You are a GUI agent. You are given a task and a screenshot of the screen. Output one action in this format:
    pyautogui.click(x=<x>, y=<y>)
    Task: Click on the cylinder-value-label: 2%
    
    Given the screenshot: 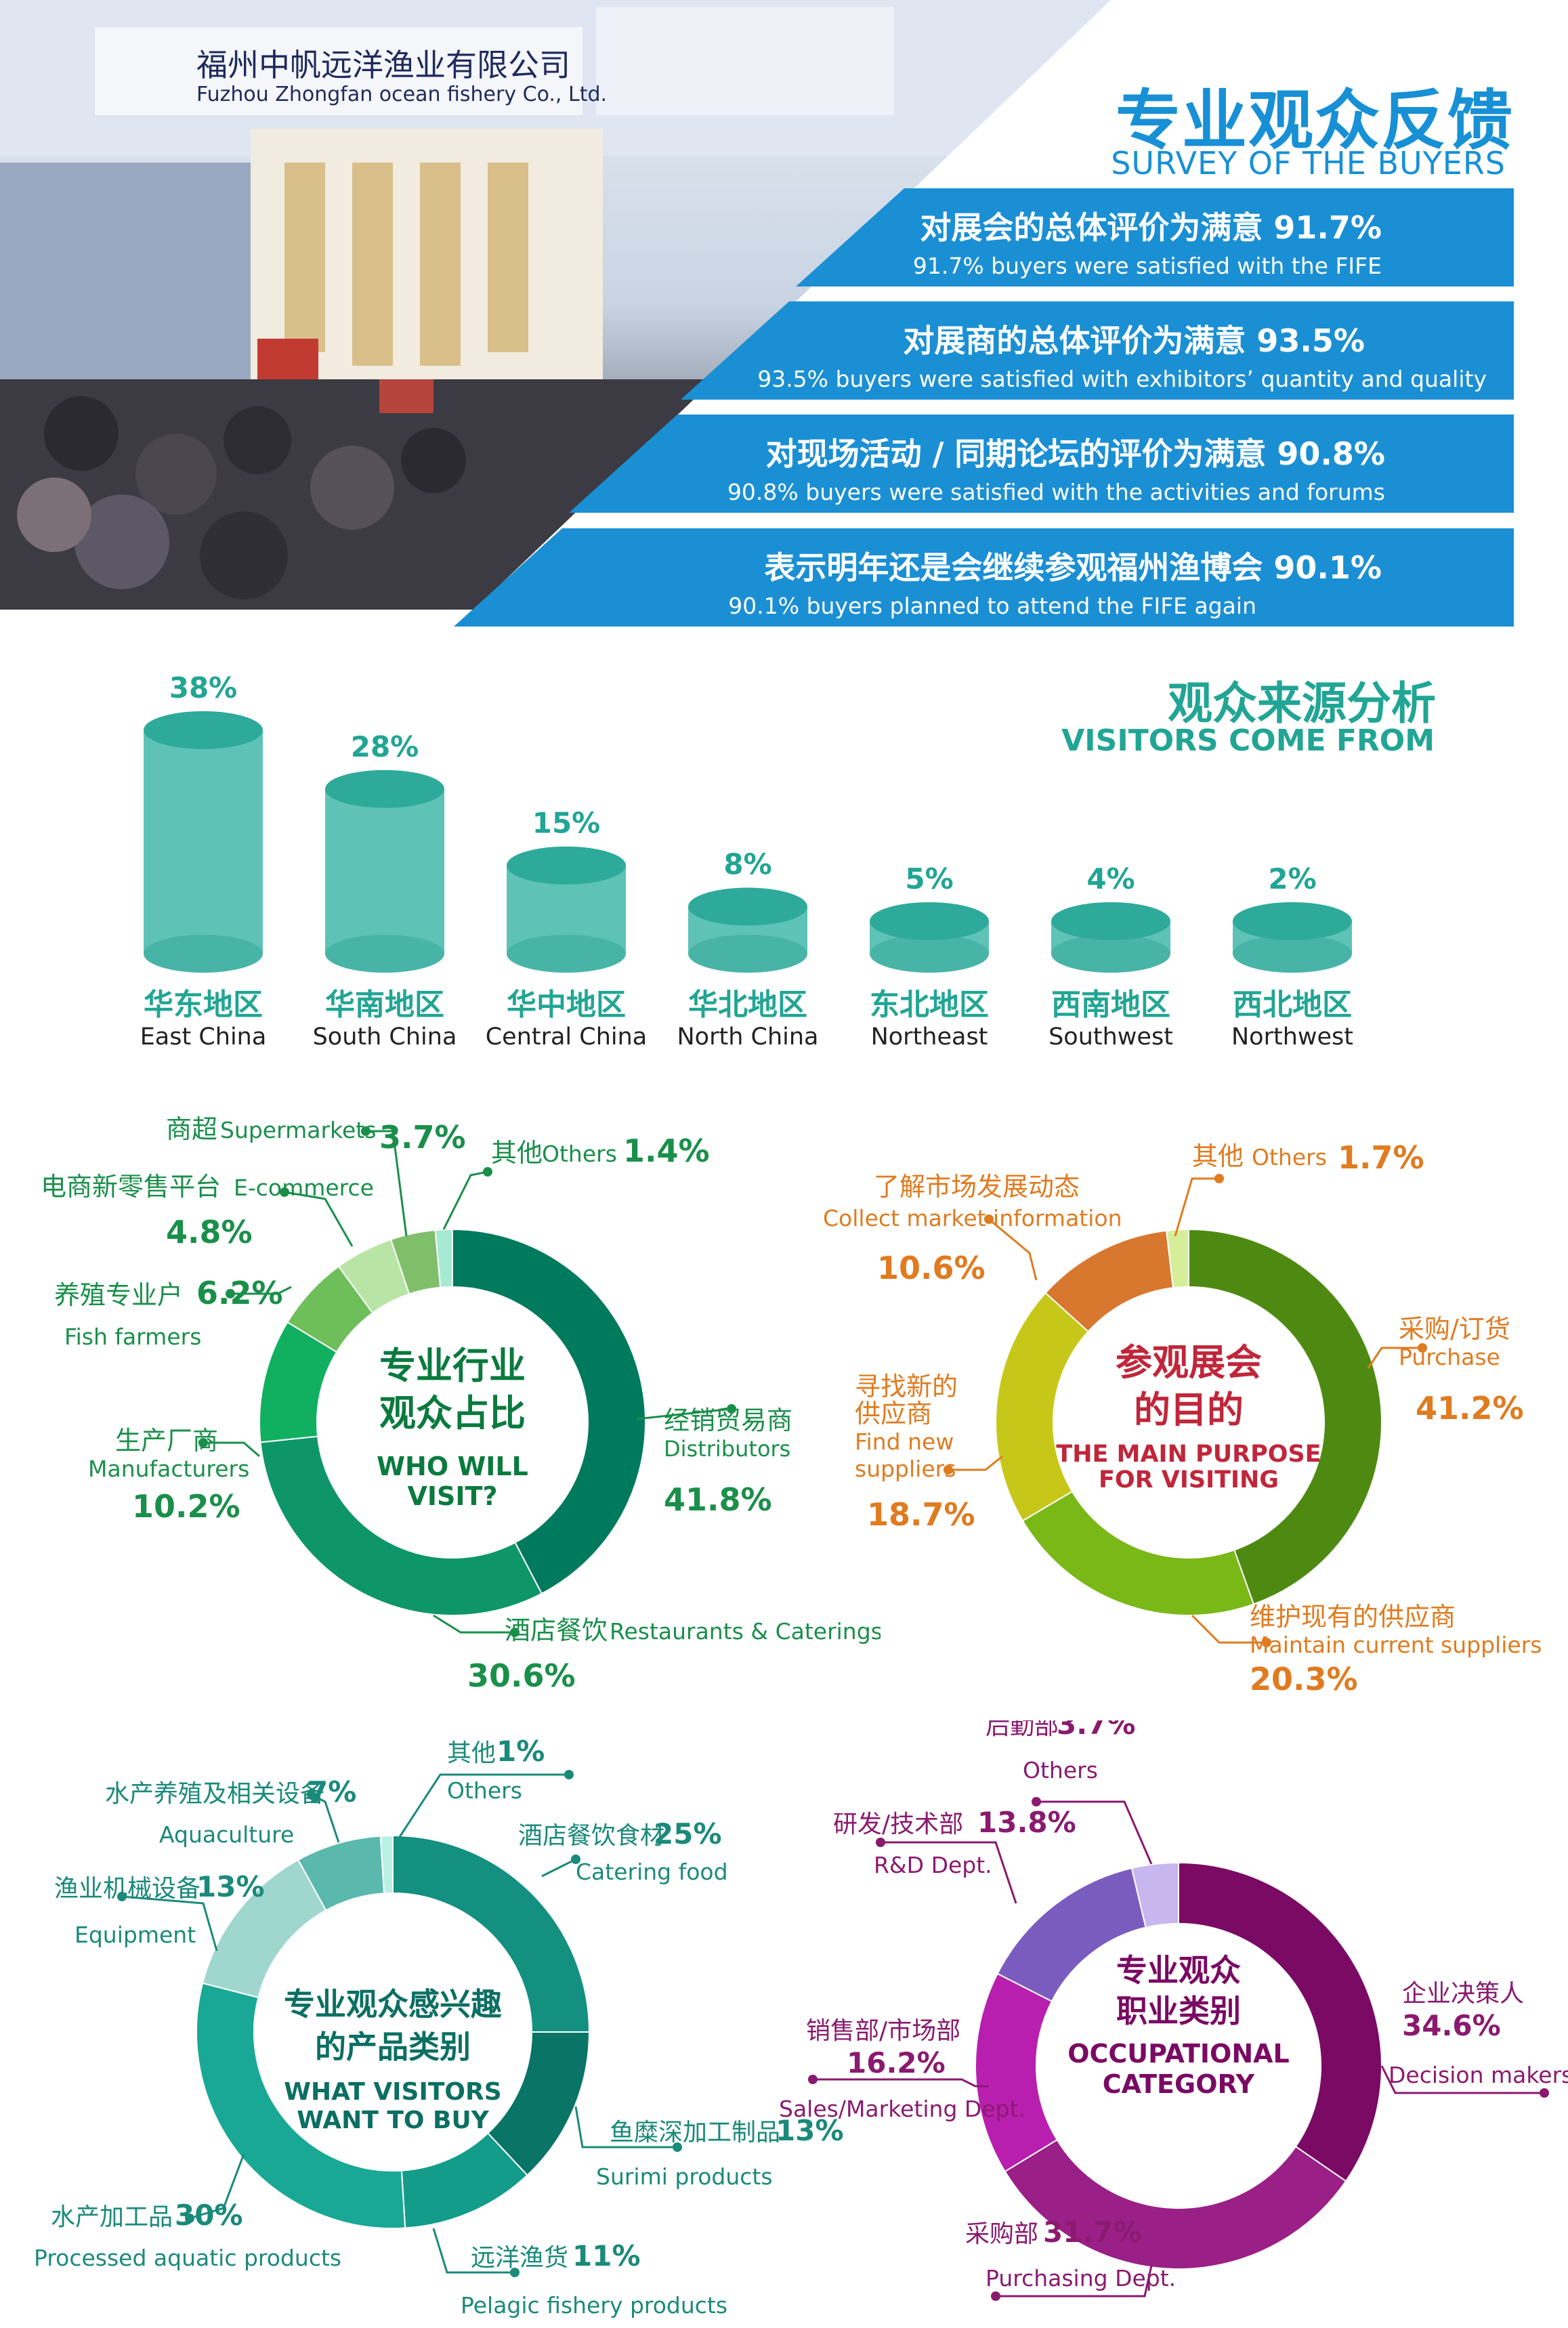 What is the action you would take?
    pyautogui.click(x=1292, y=878)
    